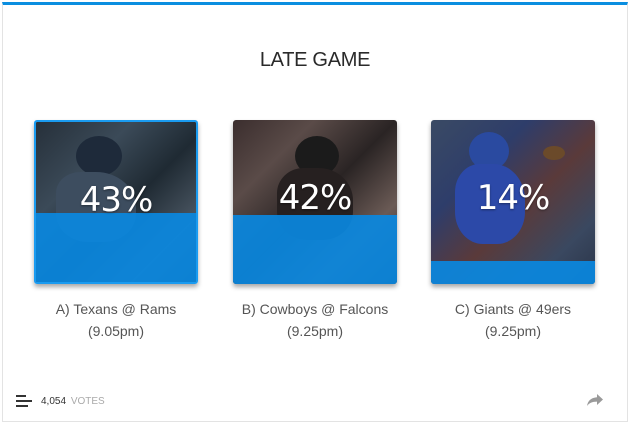 The image size is (632, 427). What do you see at coordinates (315, 309) in the screenshot?
I see `option-teams: B) Cowboys @ Falcons` at bounding box center [315, 309].